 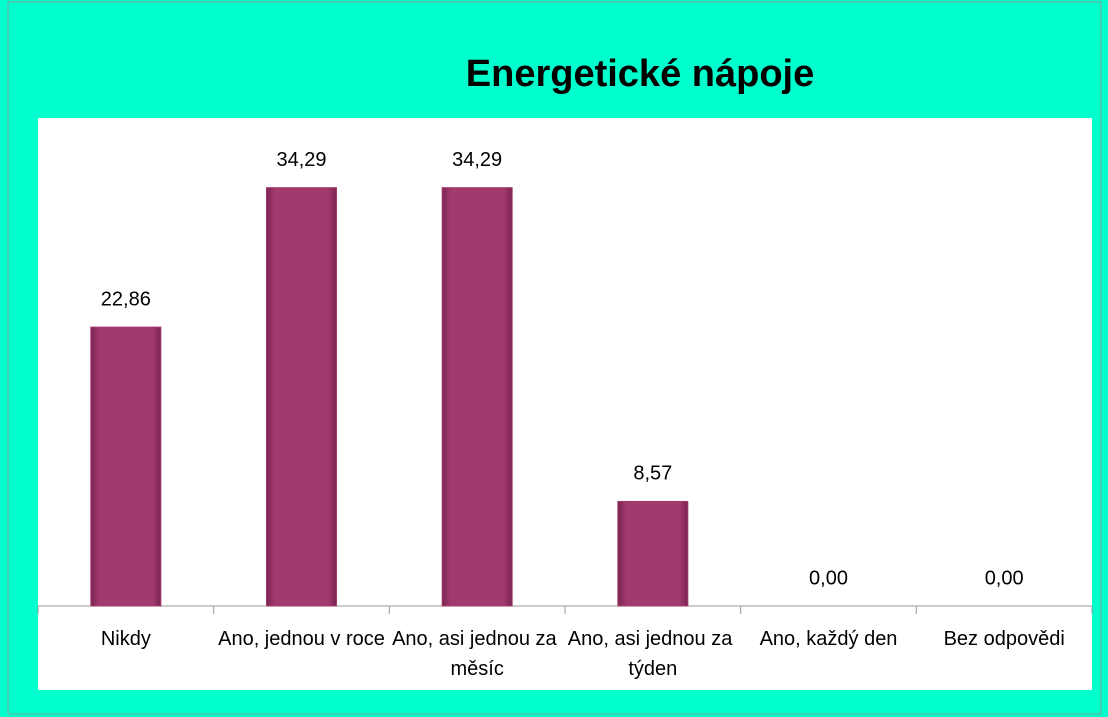 What do you see at coordinates (640, 74) in the screenshot?
I see `chart-title: Energetické nápoje` at bounding box center [640, 74].